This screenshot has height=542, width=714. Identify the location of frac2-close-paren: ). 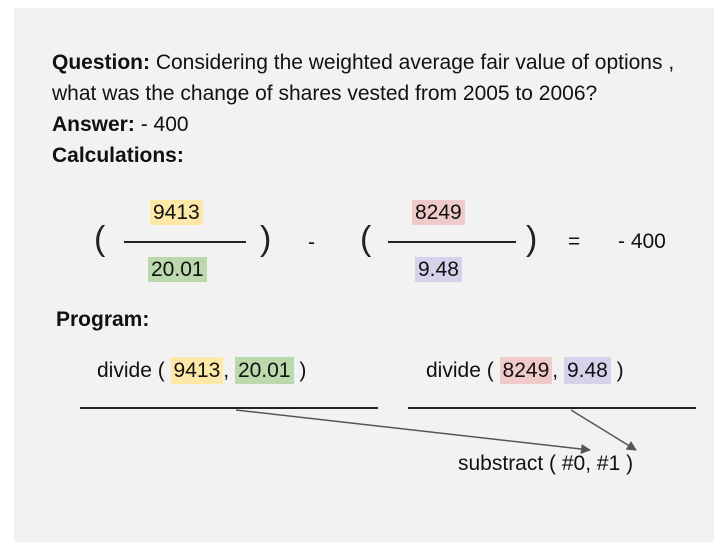
(532, 239).